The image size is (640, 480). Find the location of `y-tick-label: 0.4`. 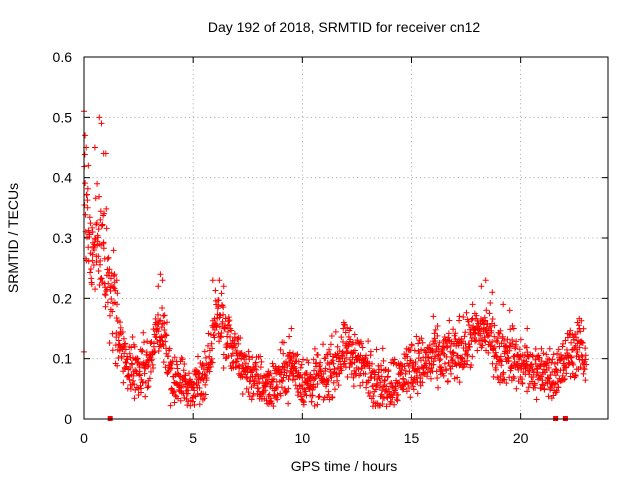

y-tick-label: 0.4 is located at coordinates (63, 178).